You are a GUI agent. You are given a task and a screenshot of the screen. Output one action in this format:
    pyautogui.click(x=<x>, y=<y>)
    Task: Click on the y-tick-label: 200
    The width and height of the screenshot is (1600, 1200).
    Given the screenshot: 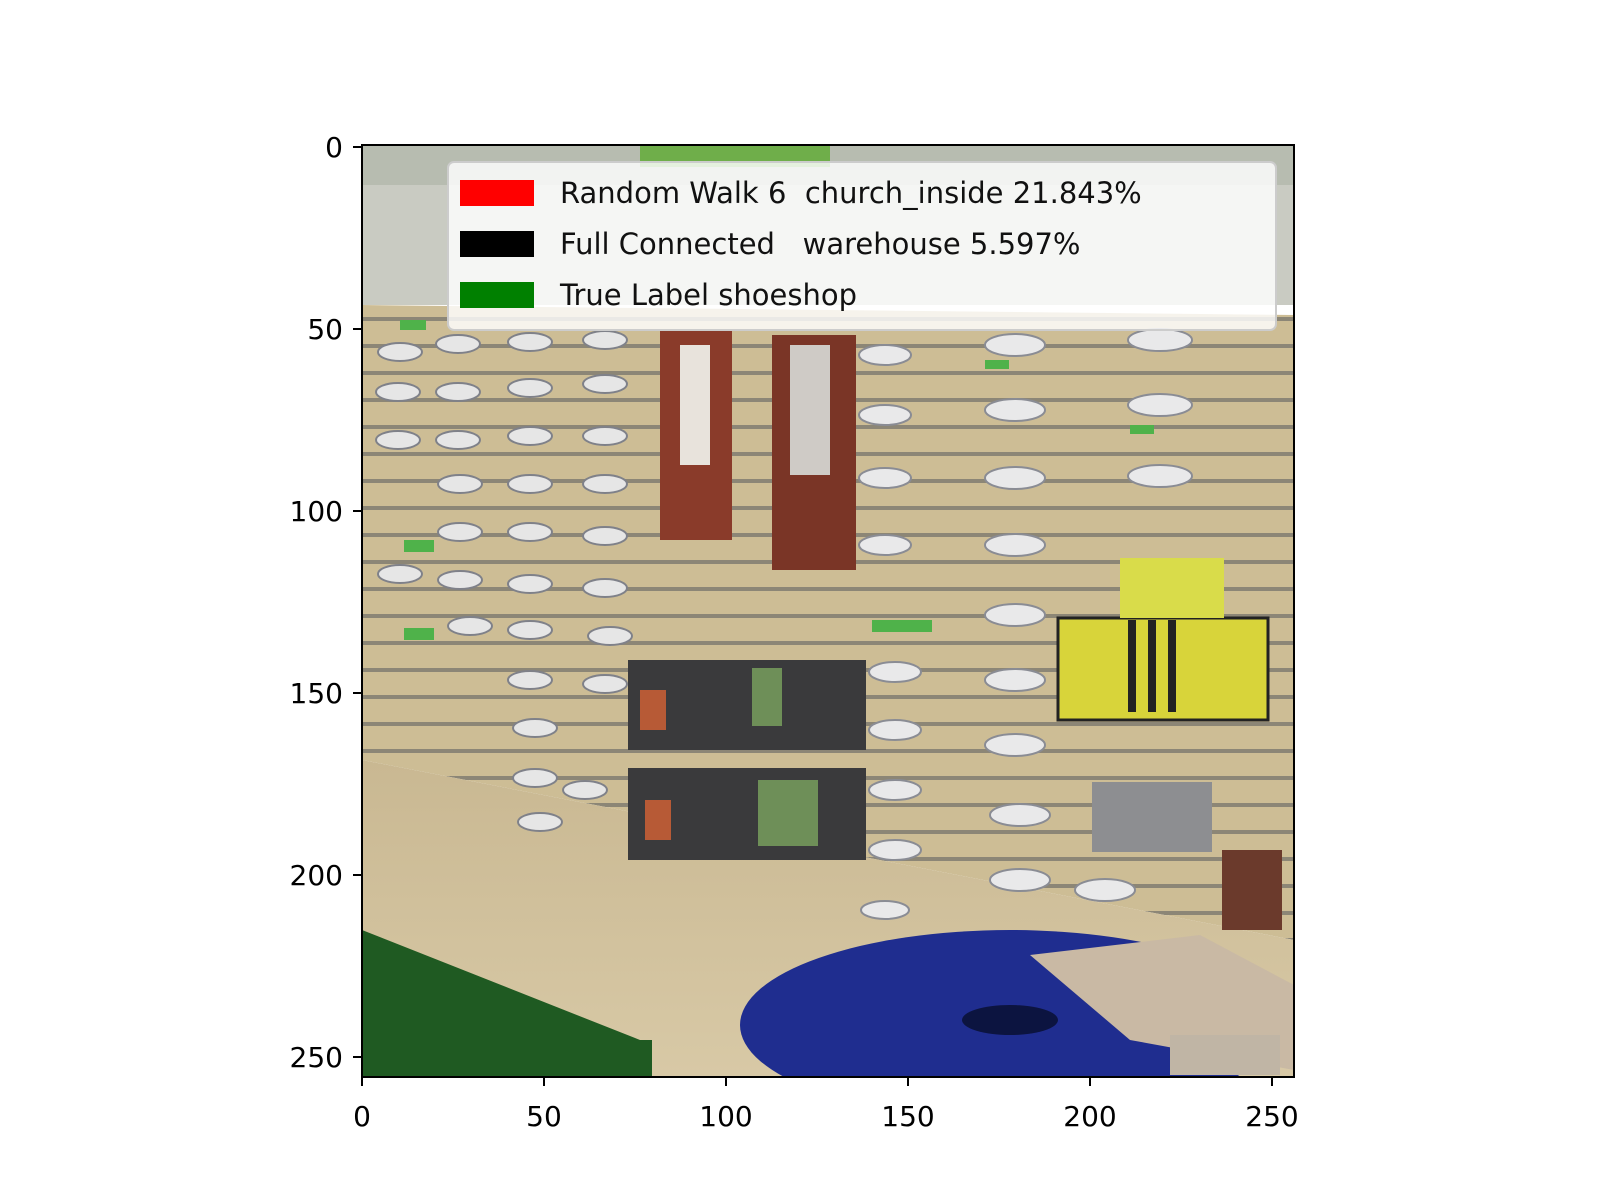 What is the action you would take?
    pyautogui.click(x=316, y=875)
    